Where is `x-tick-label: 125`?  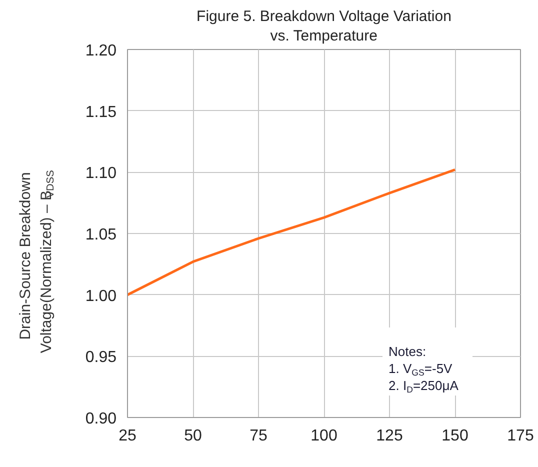
x-tick-label: 125 is located at coordinates (389, 436).